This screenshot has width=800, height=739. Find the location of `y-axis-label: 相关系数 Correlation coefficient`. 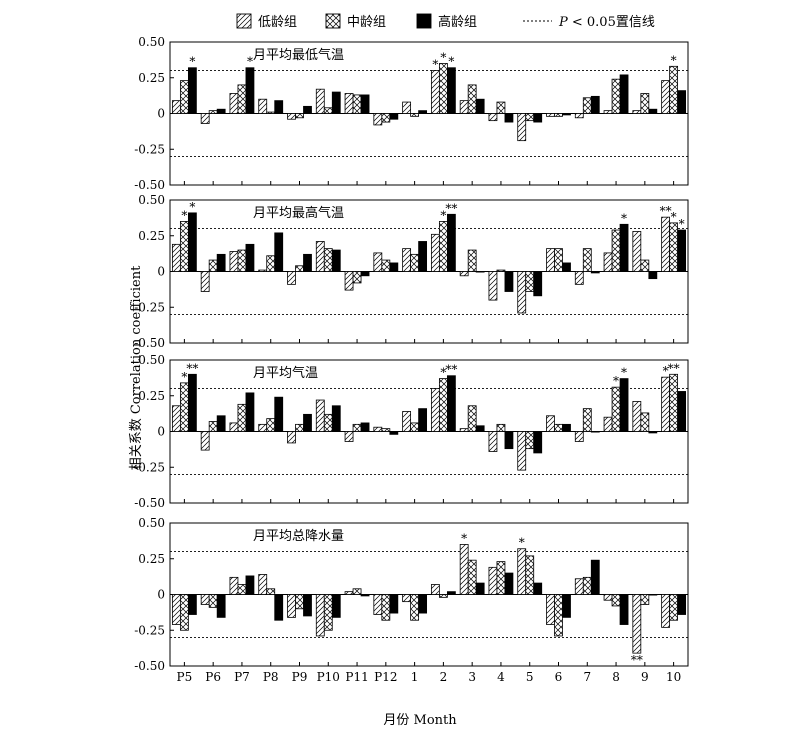

y-axis-label: 相关系数 Correlation coefficient is located at coordinates (136, 367).